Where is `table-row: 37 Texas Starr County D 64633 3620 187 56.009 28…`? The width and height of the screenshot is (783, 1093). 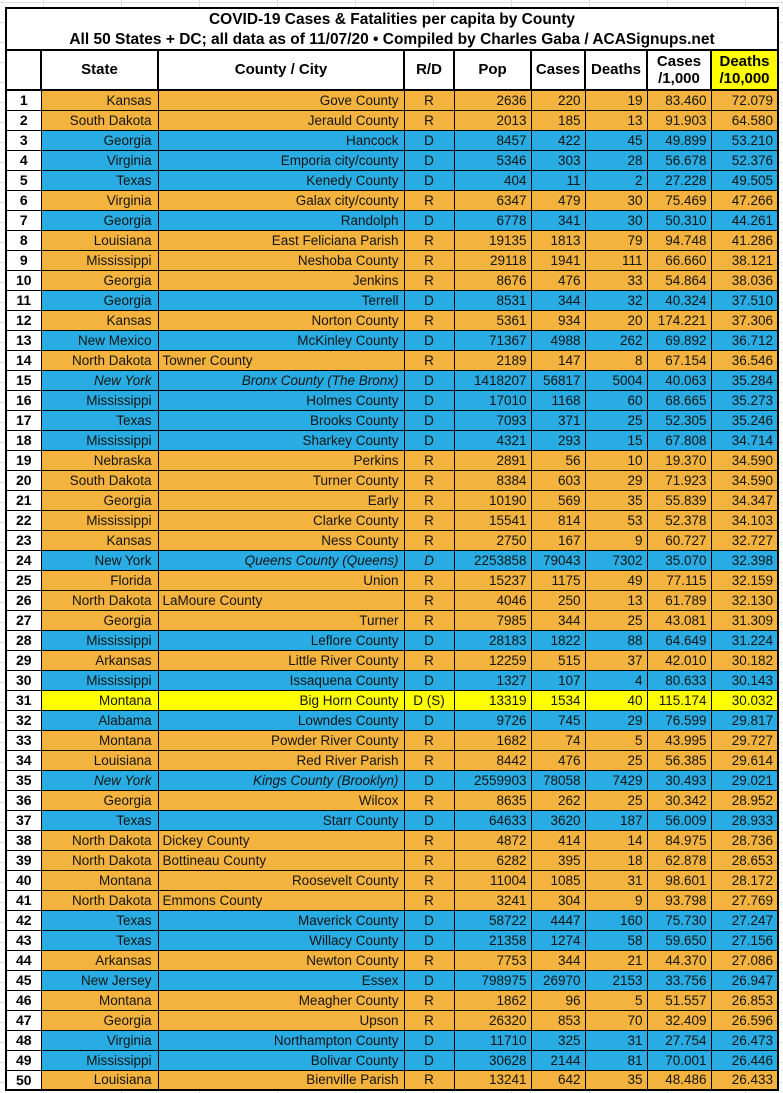
table-row: 37 Texas Starr County D 64633 3620 187 56.009 28… is located at coordinates (392, 820).